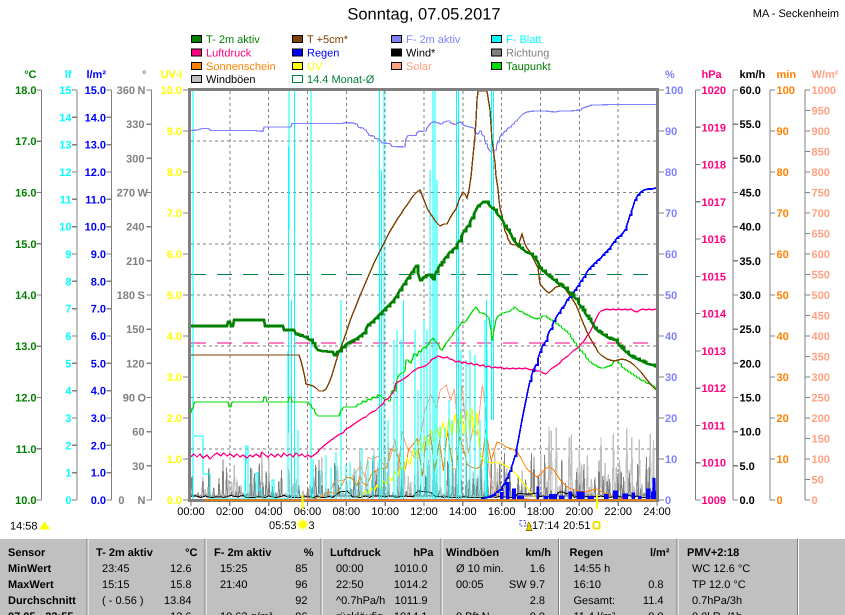 The width and height of the screenshot is (845, 615). I want to click on svg-text: 210, so click(135, 262).